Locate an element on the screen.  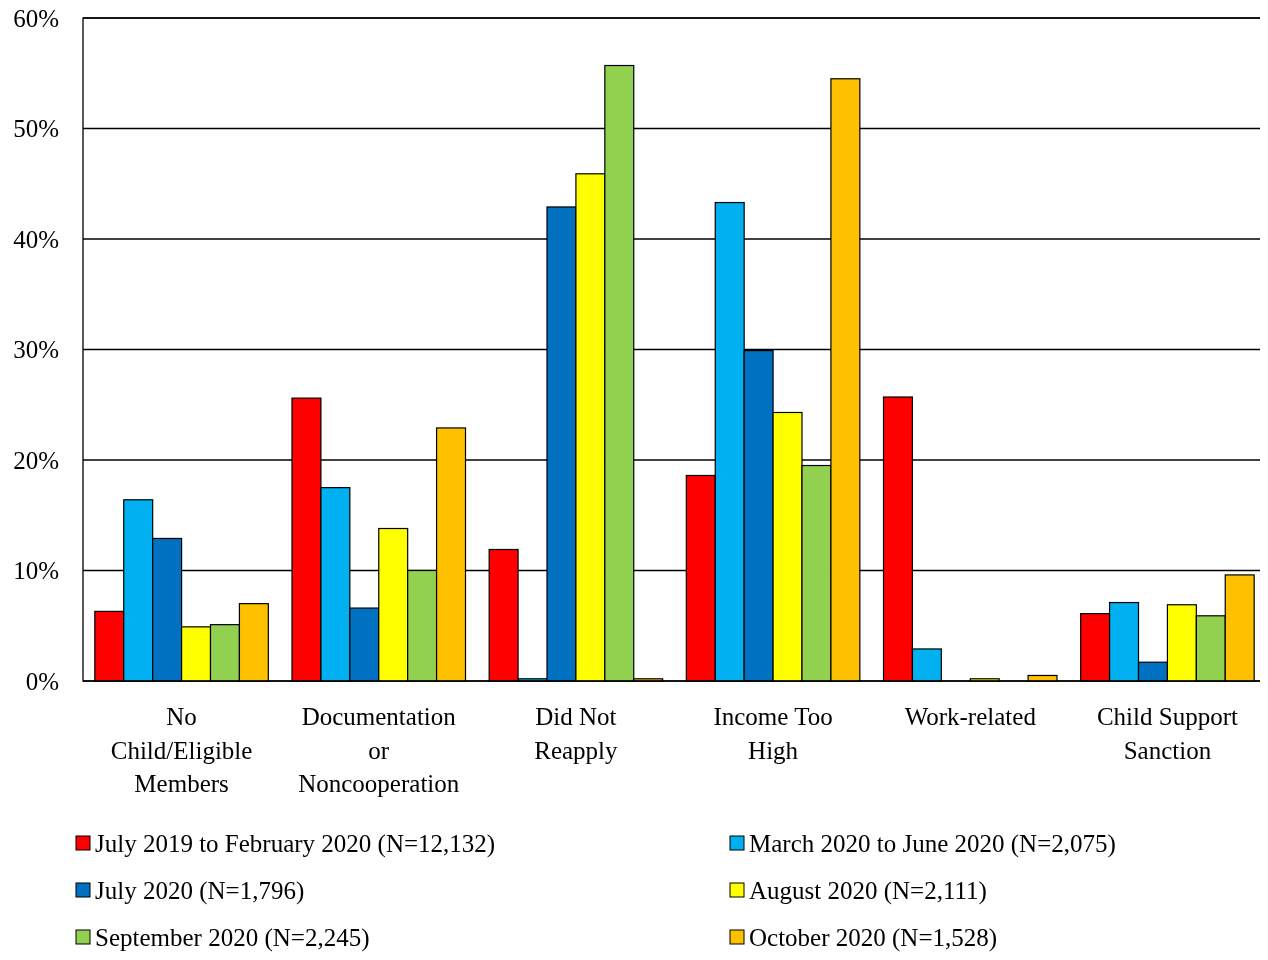
legend-label: March 2020 to June 2020 (N=2,075) is located at coordinates (932, 843).